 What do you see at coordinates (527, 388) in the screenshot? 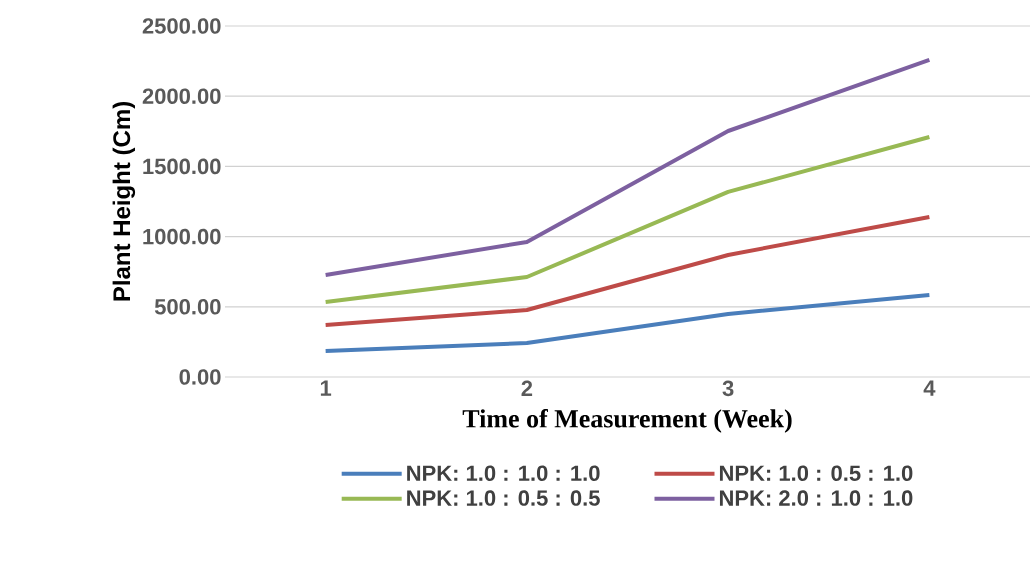
I see `x-tick-label: 2` at bounding box center [527, 388].